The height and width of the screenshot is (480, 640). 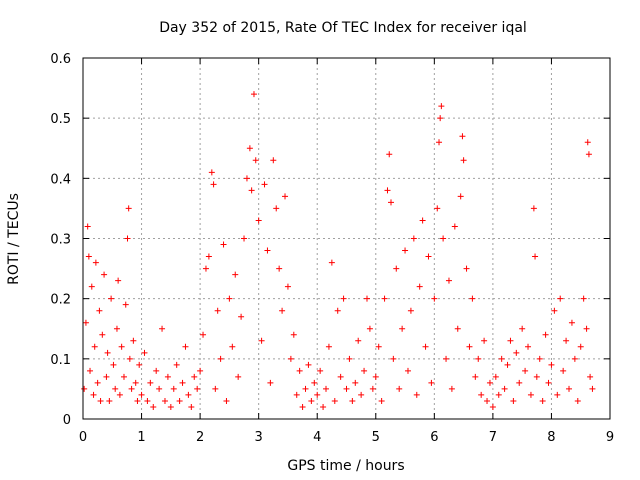 I want to click on x-tick-label: 2, so click(x=200, y=437).